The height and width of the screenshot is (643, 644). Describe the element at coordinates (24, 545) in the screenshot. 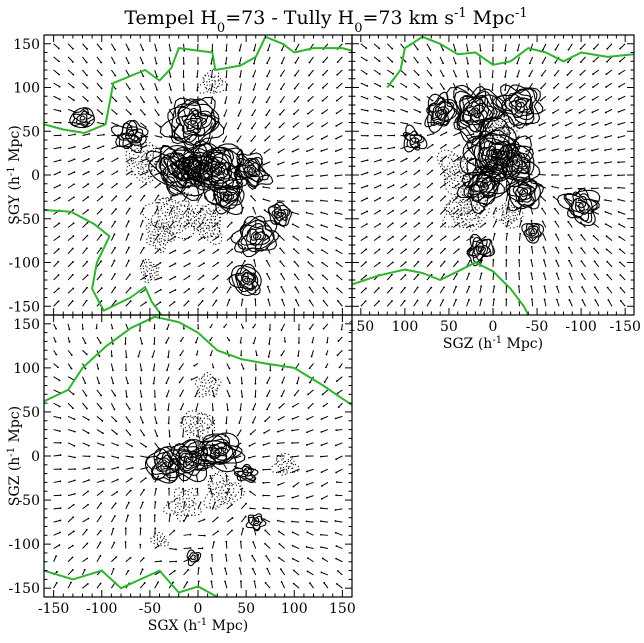

I see `y-tick-label: -100` at that location.